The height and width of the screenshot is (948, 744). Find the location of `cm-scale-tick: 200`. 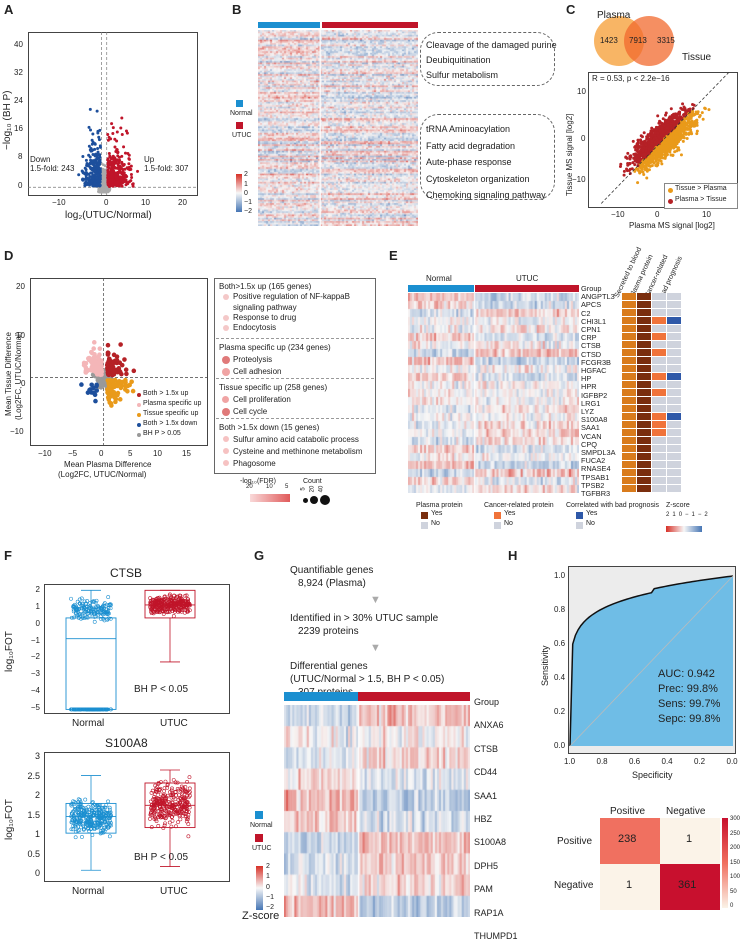

cm-scale-tick: 200 is located at coordinates (735, 848).